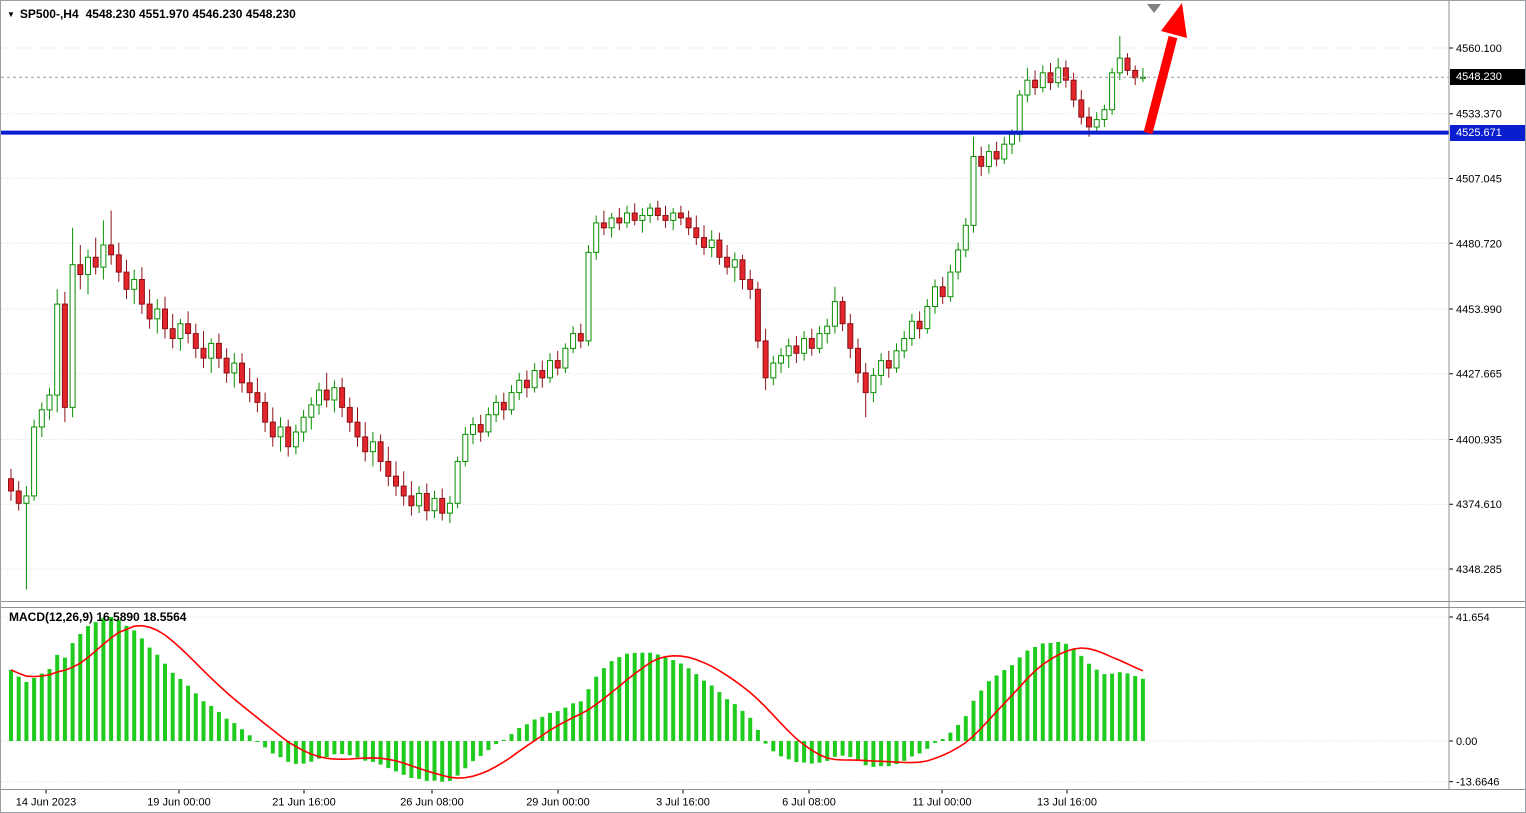 This screenshot has height=813, width=1526. Describe the element at coordinates (577, 701) in the screenshot. I see `macd-signal-line` at that location.